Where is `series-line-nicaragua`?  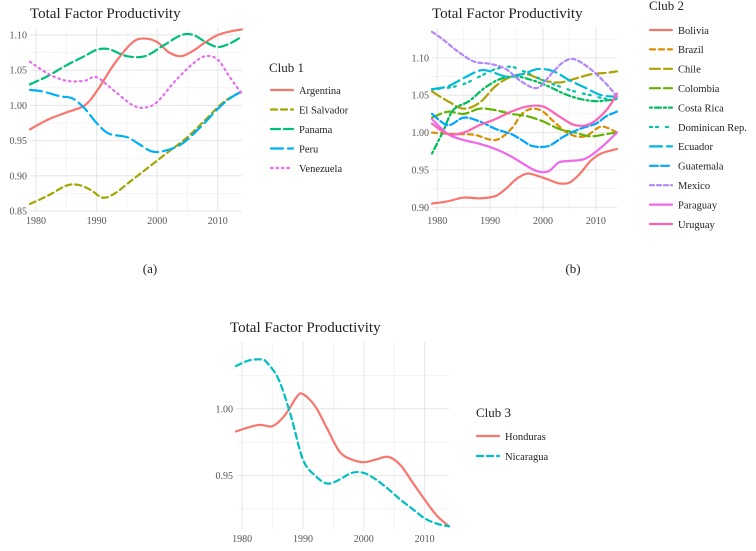 series-line-nicaragua is located at coordinates (342, 443).